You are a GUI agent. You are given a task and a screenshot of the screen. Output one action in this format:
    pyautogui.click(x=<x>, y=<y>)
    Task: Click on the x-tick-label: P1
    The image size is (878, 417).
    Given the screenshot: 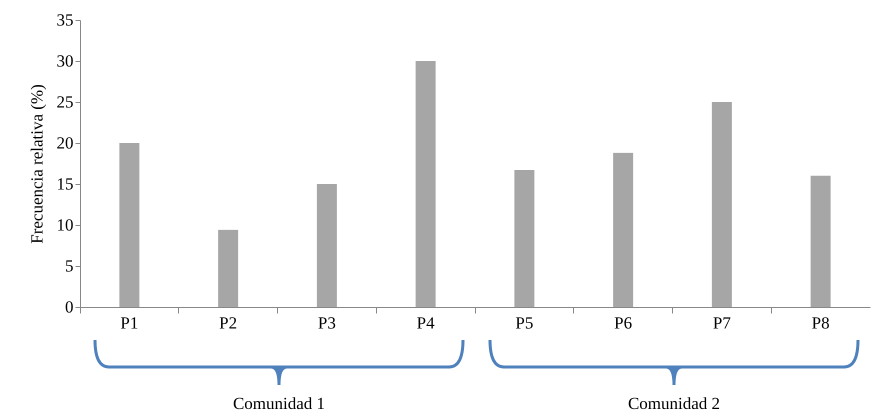 What is the action you would take?
    pyautogui.click(x=129, y=323)
    